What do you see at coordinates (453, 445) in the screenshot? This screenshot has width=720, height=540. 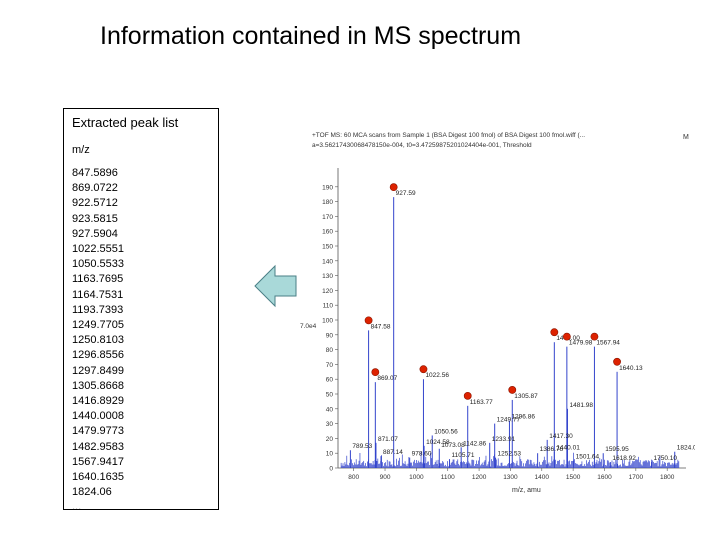 I see `peak-label: 1073.08` at bounding box center [453, 445].